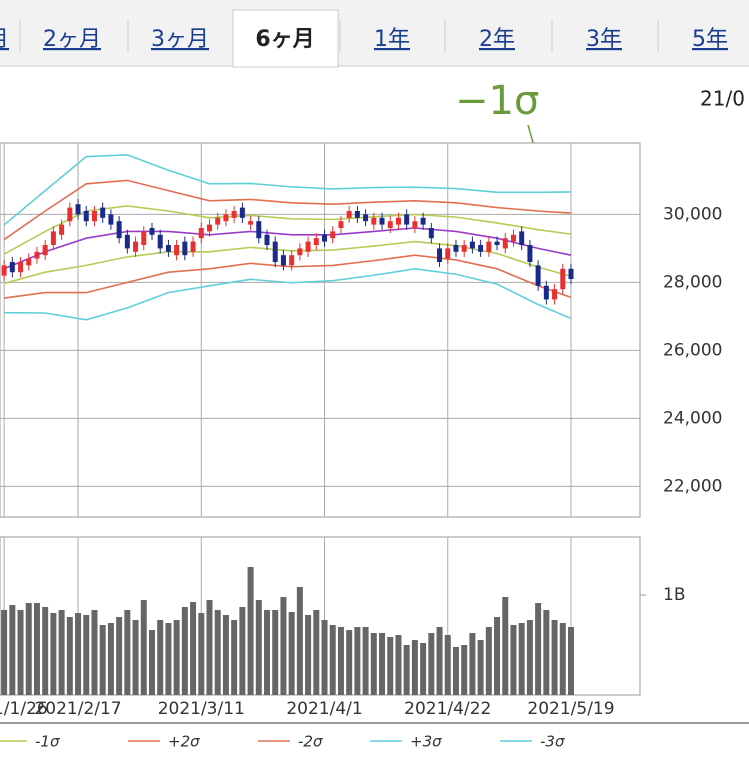 Image resolution: width=749 pixels, height=782 pixels. I want to click on annotation: −1σ, so click(497, 101).